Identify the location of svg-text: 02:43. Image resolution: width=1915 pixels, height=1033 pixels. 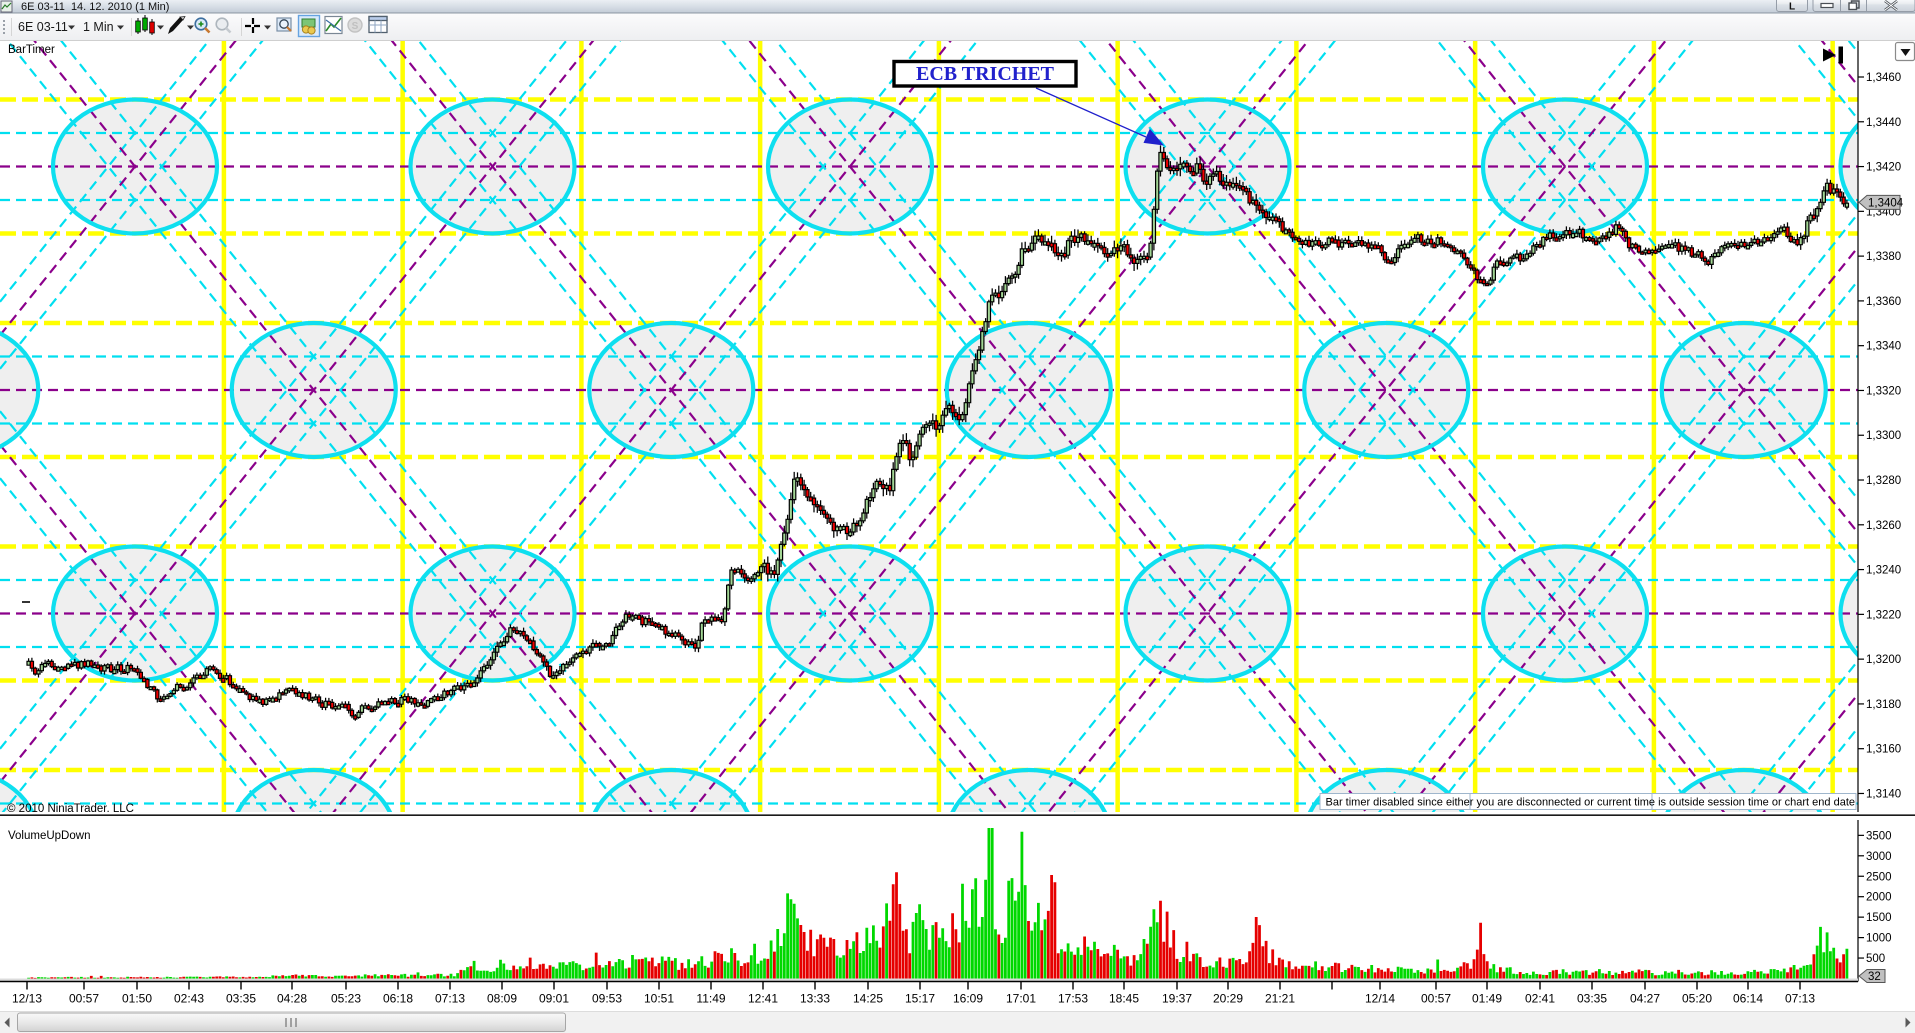
(189, 999).